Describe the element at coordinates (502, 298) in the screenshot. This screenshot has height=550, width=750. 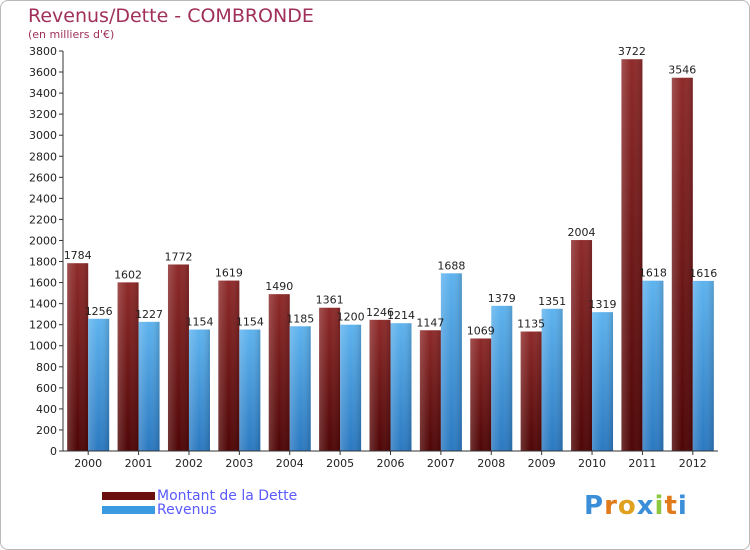
I see `data-label-revenus: 1379` at that location.